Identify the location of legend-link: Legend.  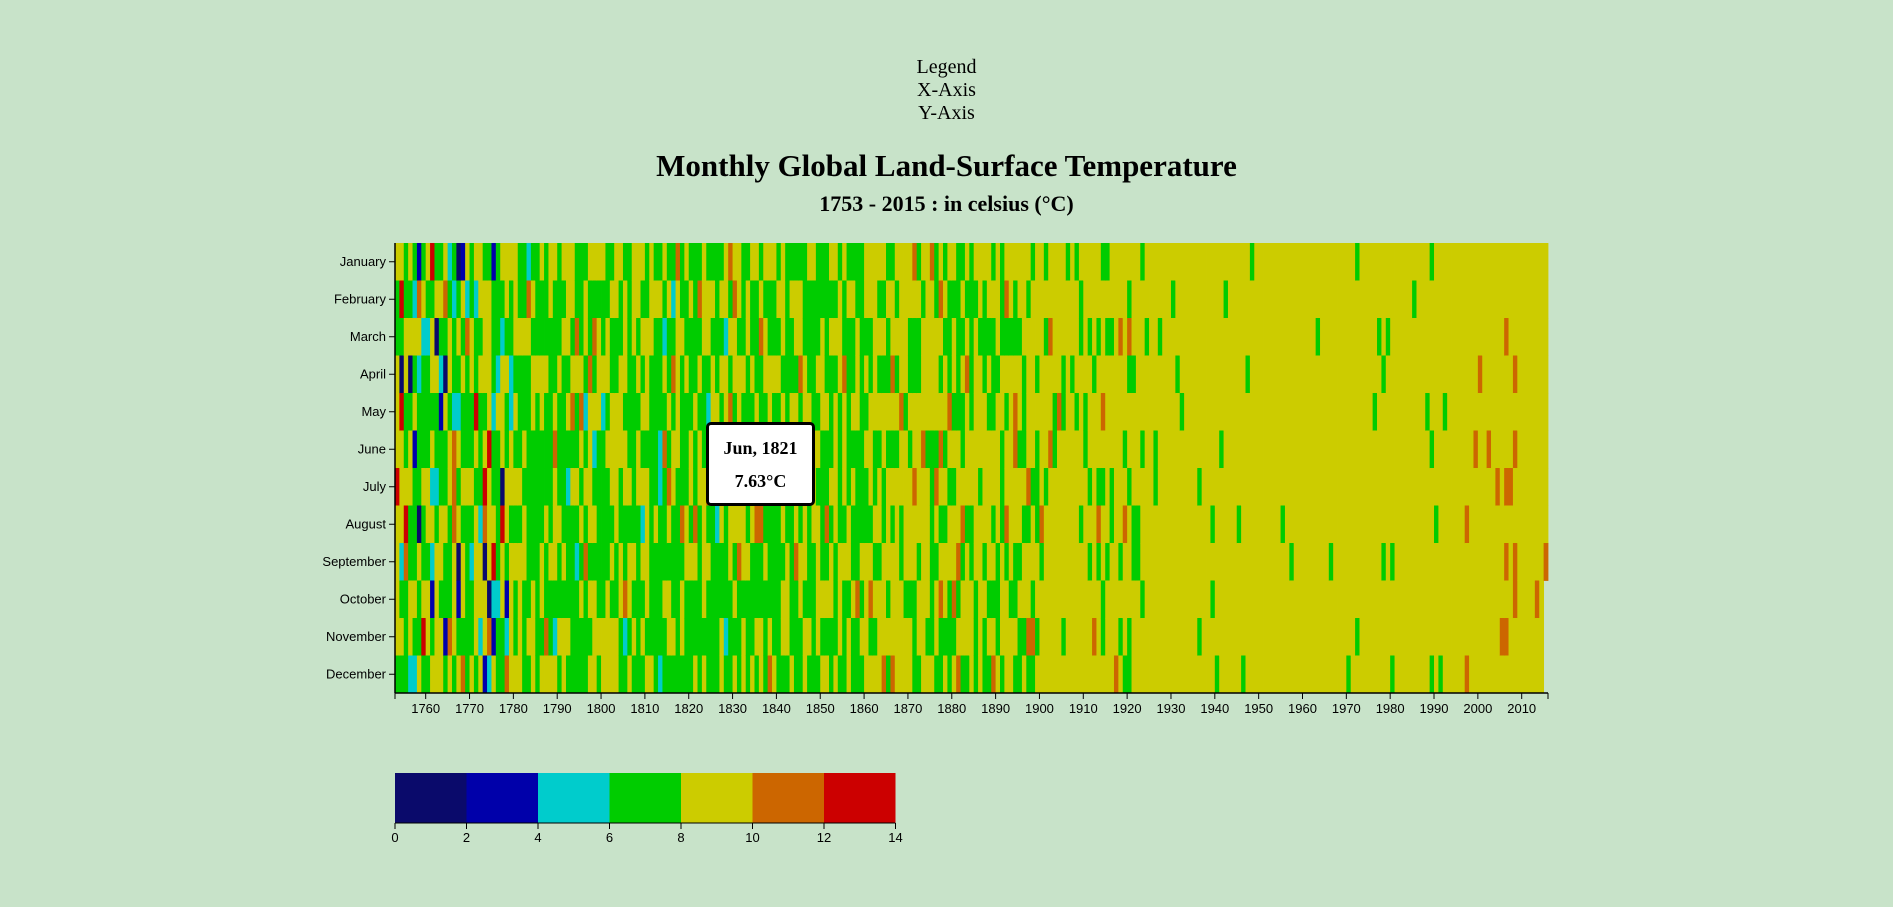
(946, 67).